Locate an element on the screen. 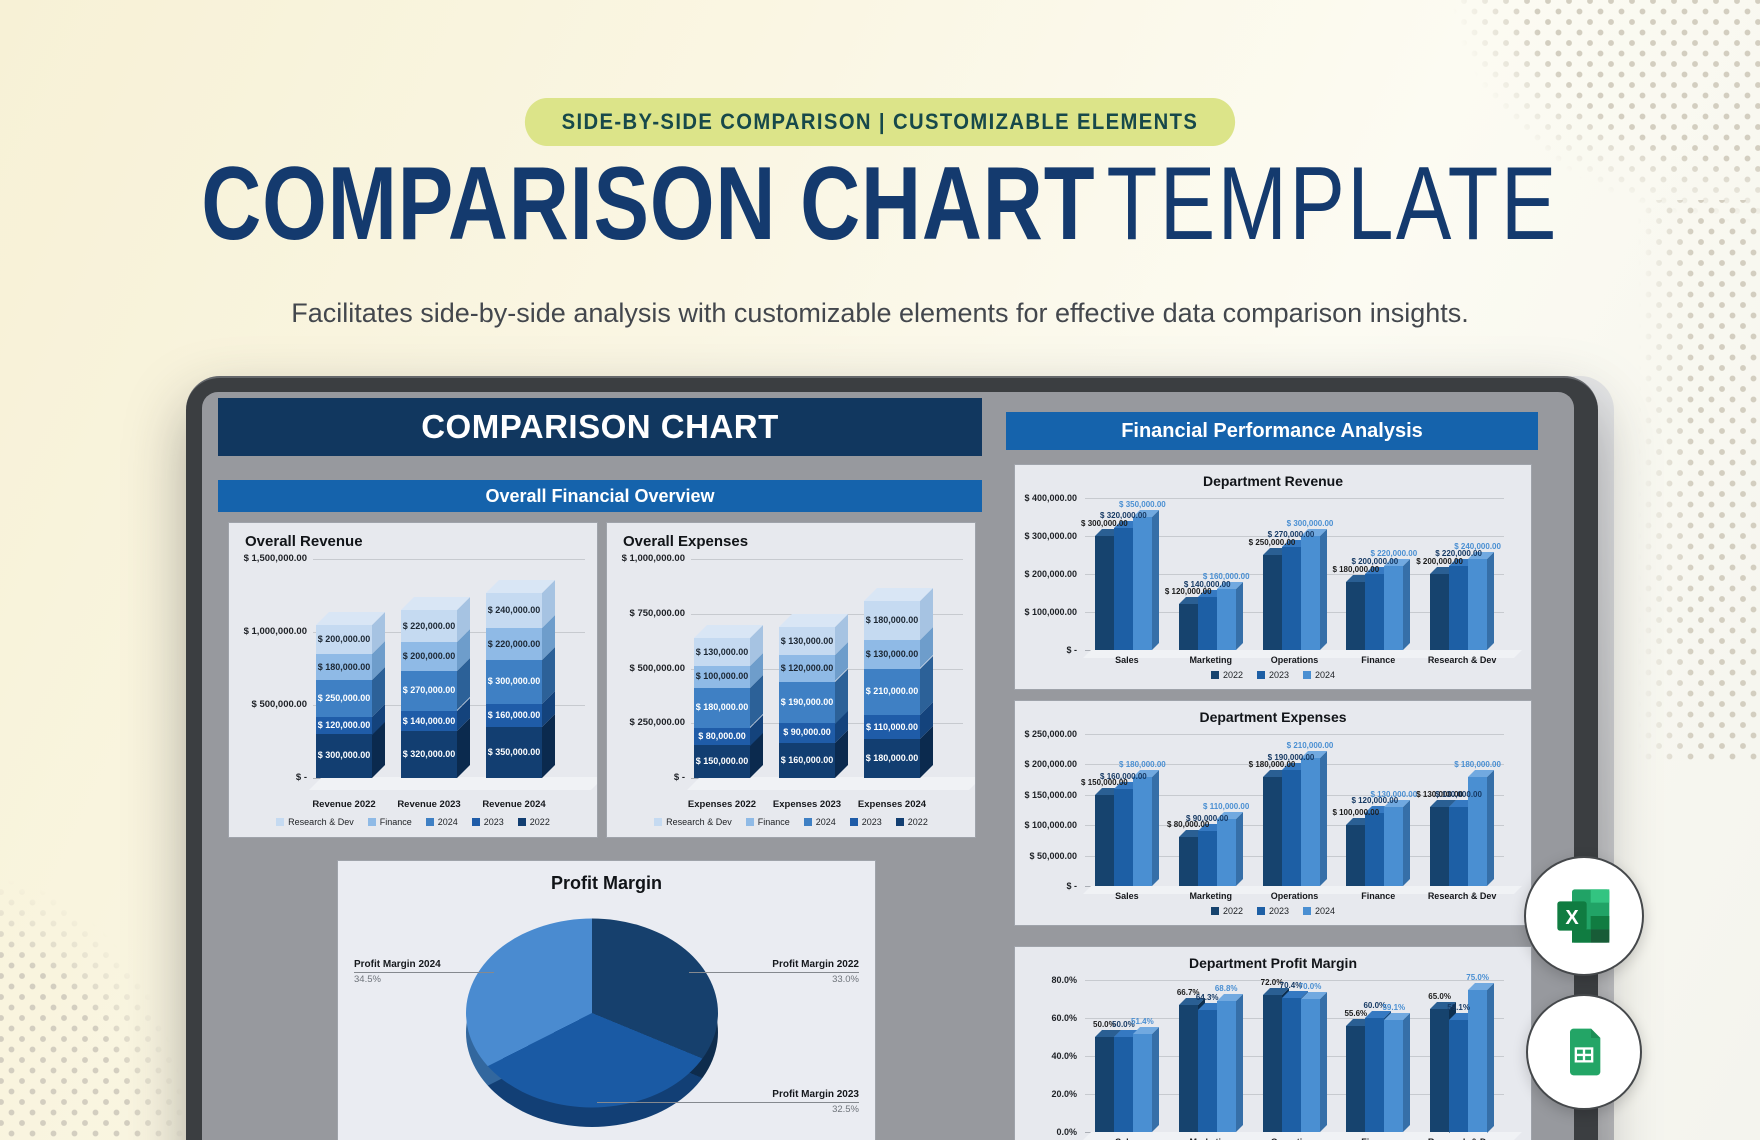 This screenshot has width=1760, height=1140. chart-legend: Research & Dev Finance 2024 2023 2022 is located at coordinates (791, 822).